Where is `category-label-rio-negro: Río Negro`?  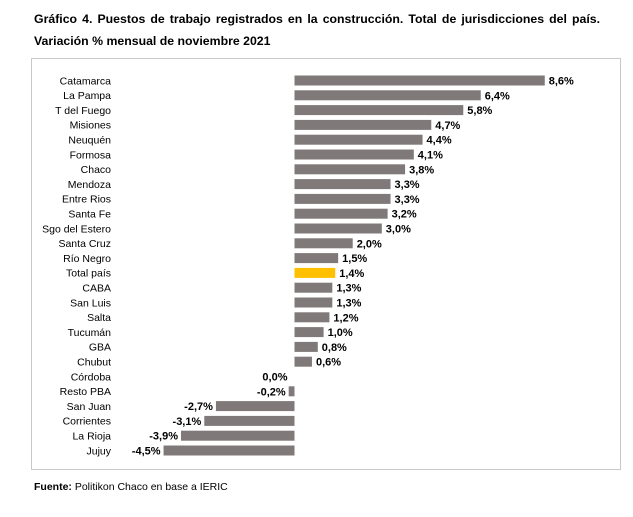 category-label-rio-negro: Río Negro is located at coordinates (87, 259).